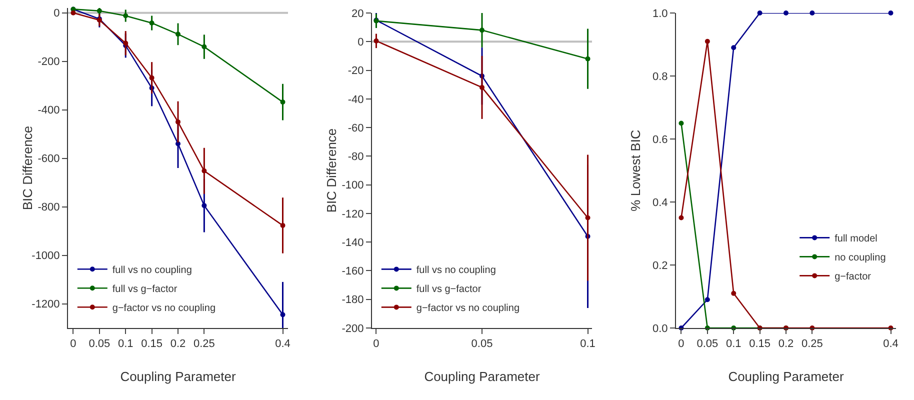  Describe the element at coordinates (660, 328) in the screenshot. I see `y-tick-label: 0.0` at that location.